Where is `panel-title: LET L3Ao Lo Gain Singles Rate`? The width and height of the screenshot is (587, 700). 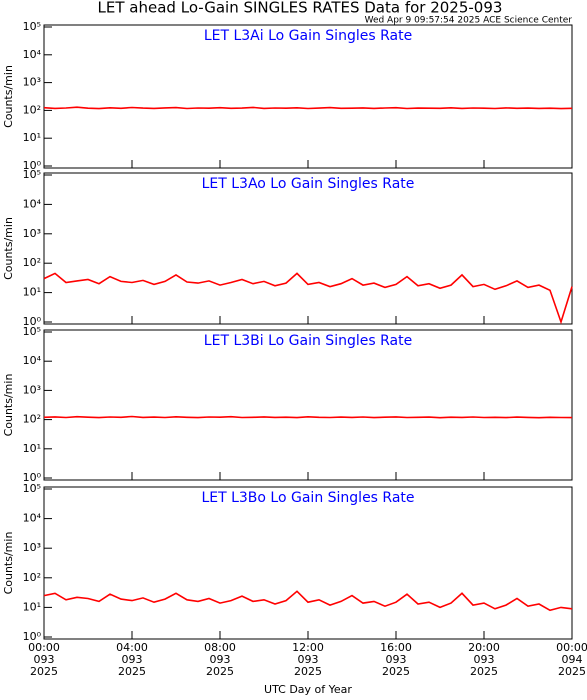 panel-title: LET L3Ao Lo Gain Singles Rate is located at coordinates (308, 184).